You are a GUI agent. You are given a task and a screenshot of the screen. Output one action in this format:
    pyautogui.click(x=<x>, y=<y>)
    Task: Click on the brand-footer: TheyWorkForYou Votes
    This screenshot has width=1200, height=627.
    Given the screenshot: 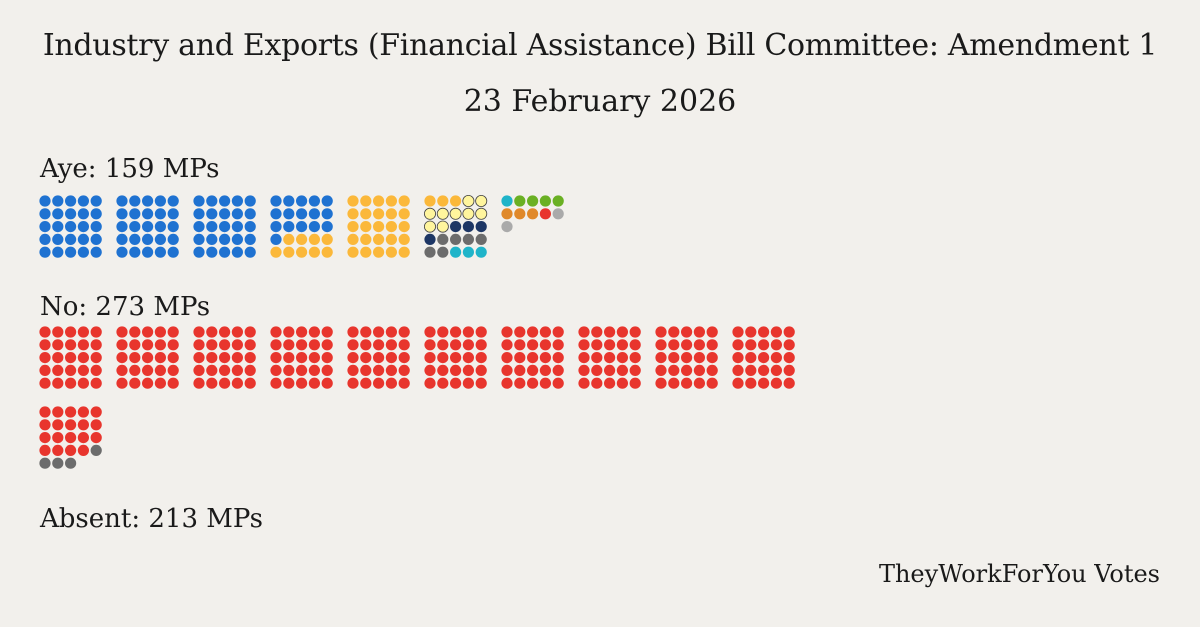 What is the action you would take?
    pyautogui.click(x=1019, y=574)
    